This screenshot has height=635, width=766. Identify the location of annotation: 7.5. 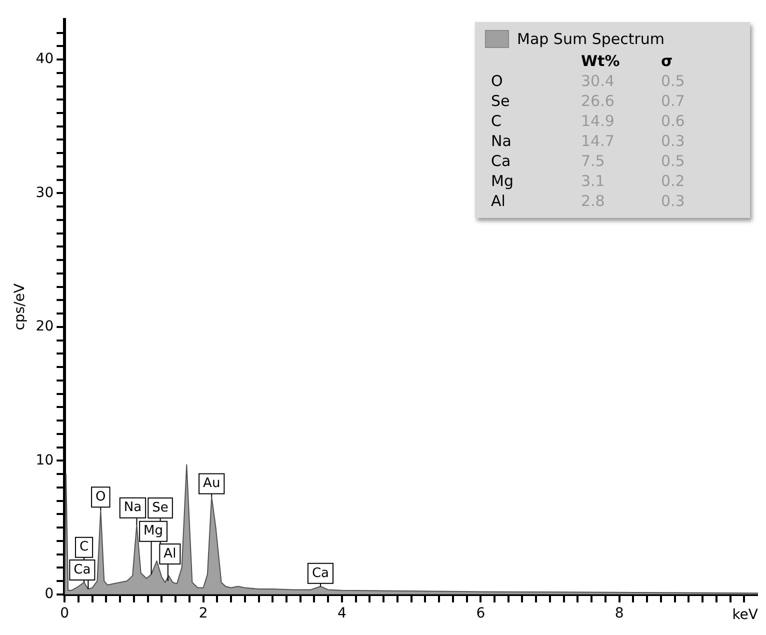
(593, 161).